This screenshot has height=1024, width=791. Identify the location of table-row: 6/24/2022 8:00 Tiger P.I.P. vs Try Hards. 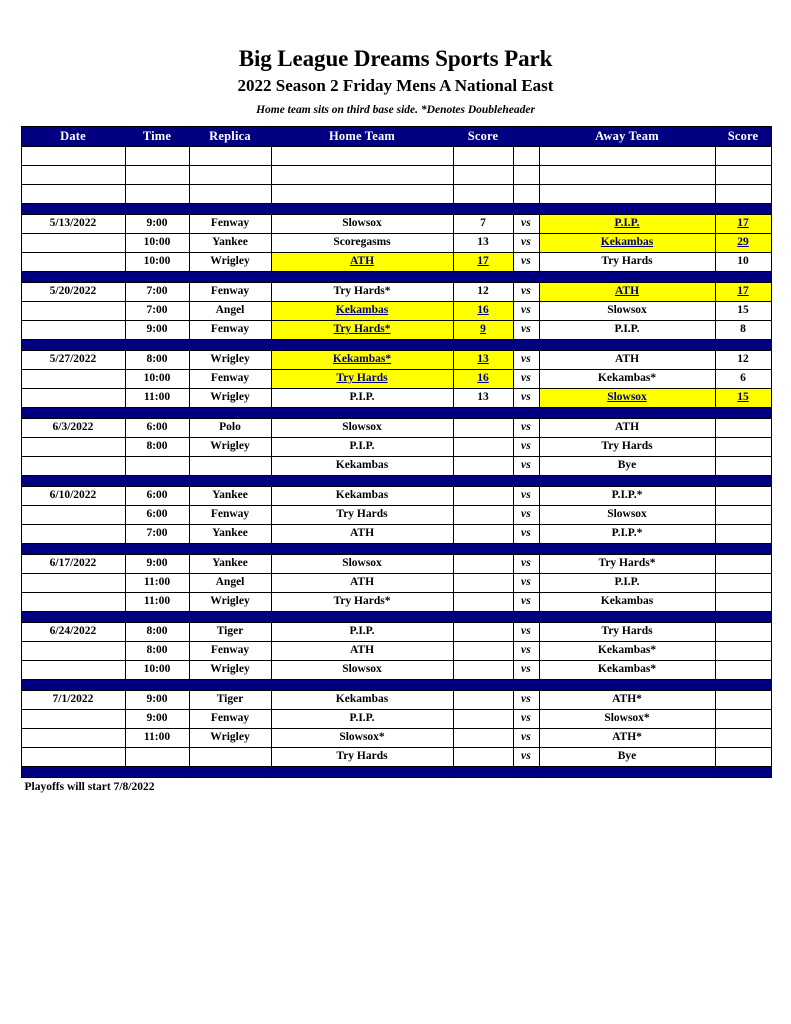
(396, 632).